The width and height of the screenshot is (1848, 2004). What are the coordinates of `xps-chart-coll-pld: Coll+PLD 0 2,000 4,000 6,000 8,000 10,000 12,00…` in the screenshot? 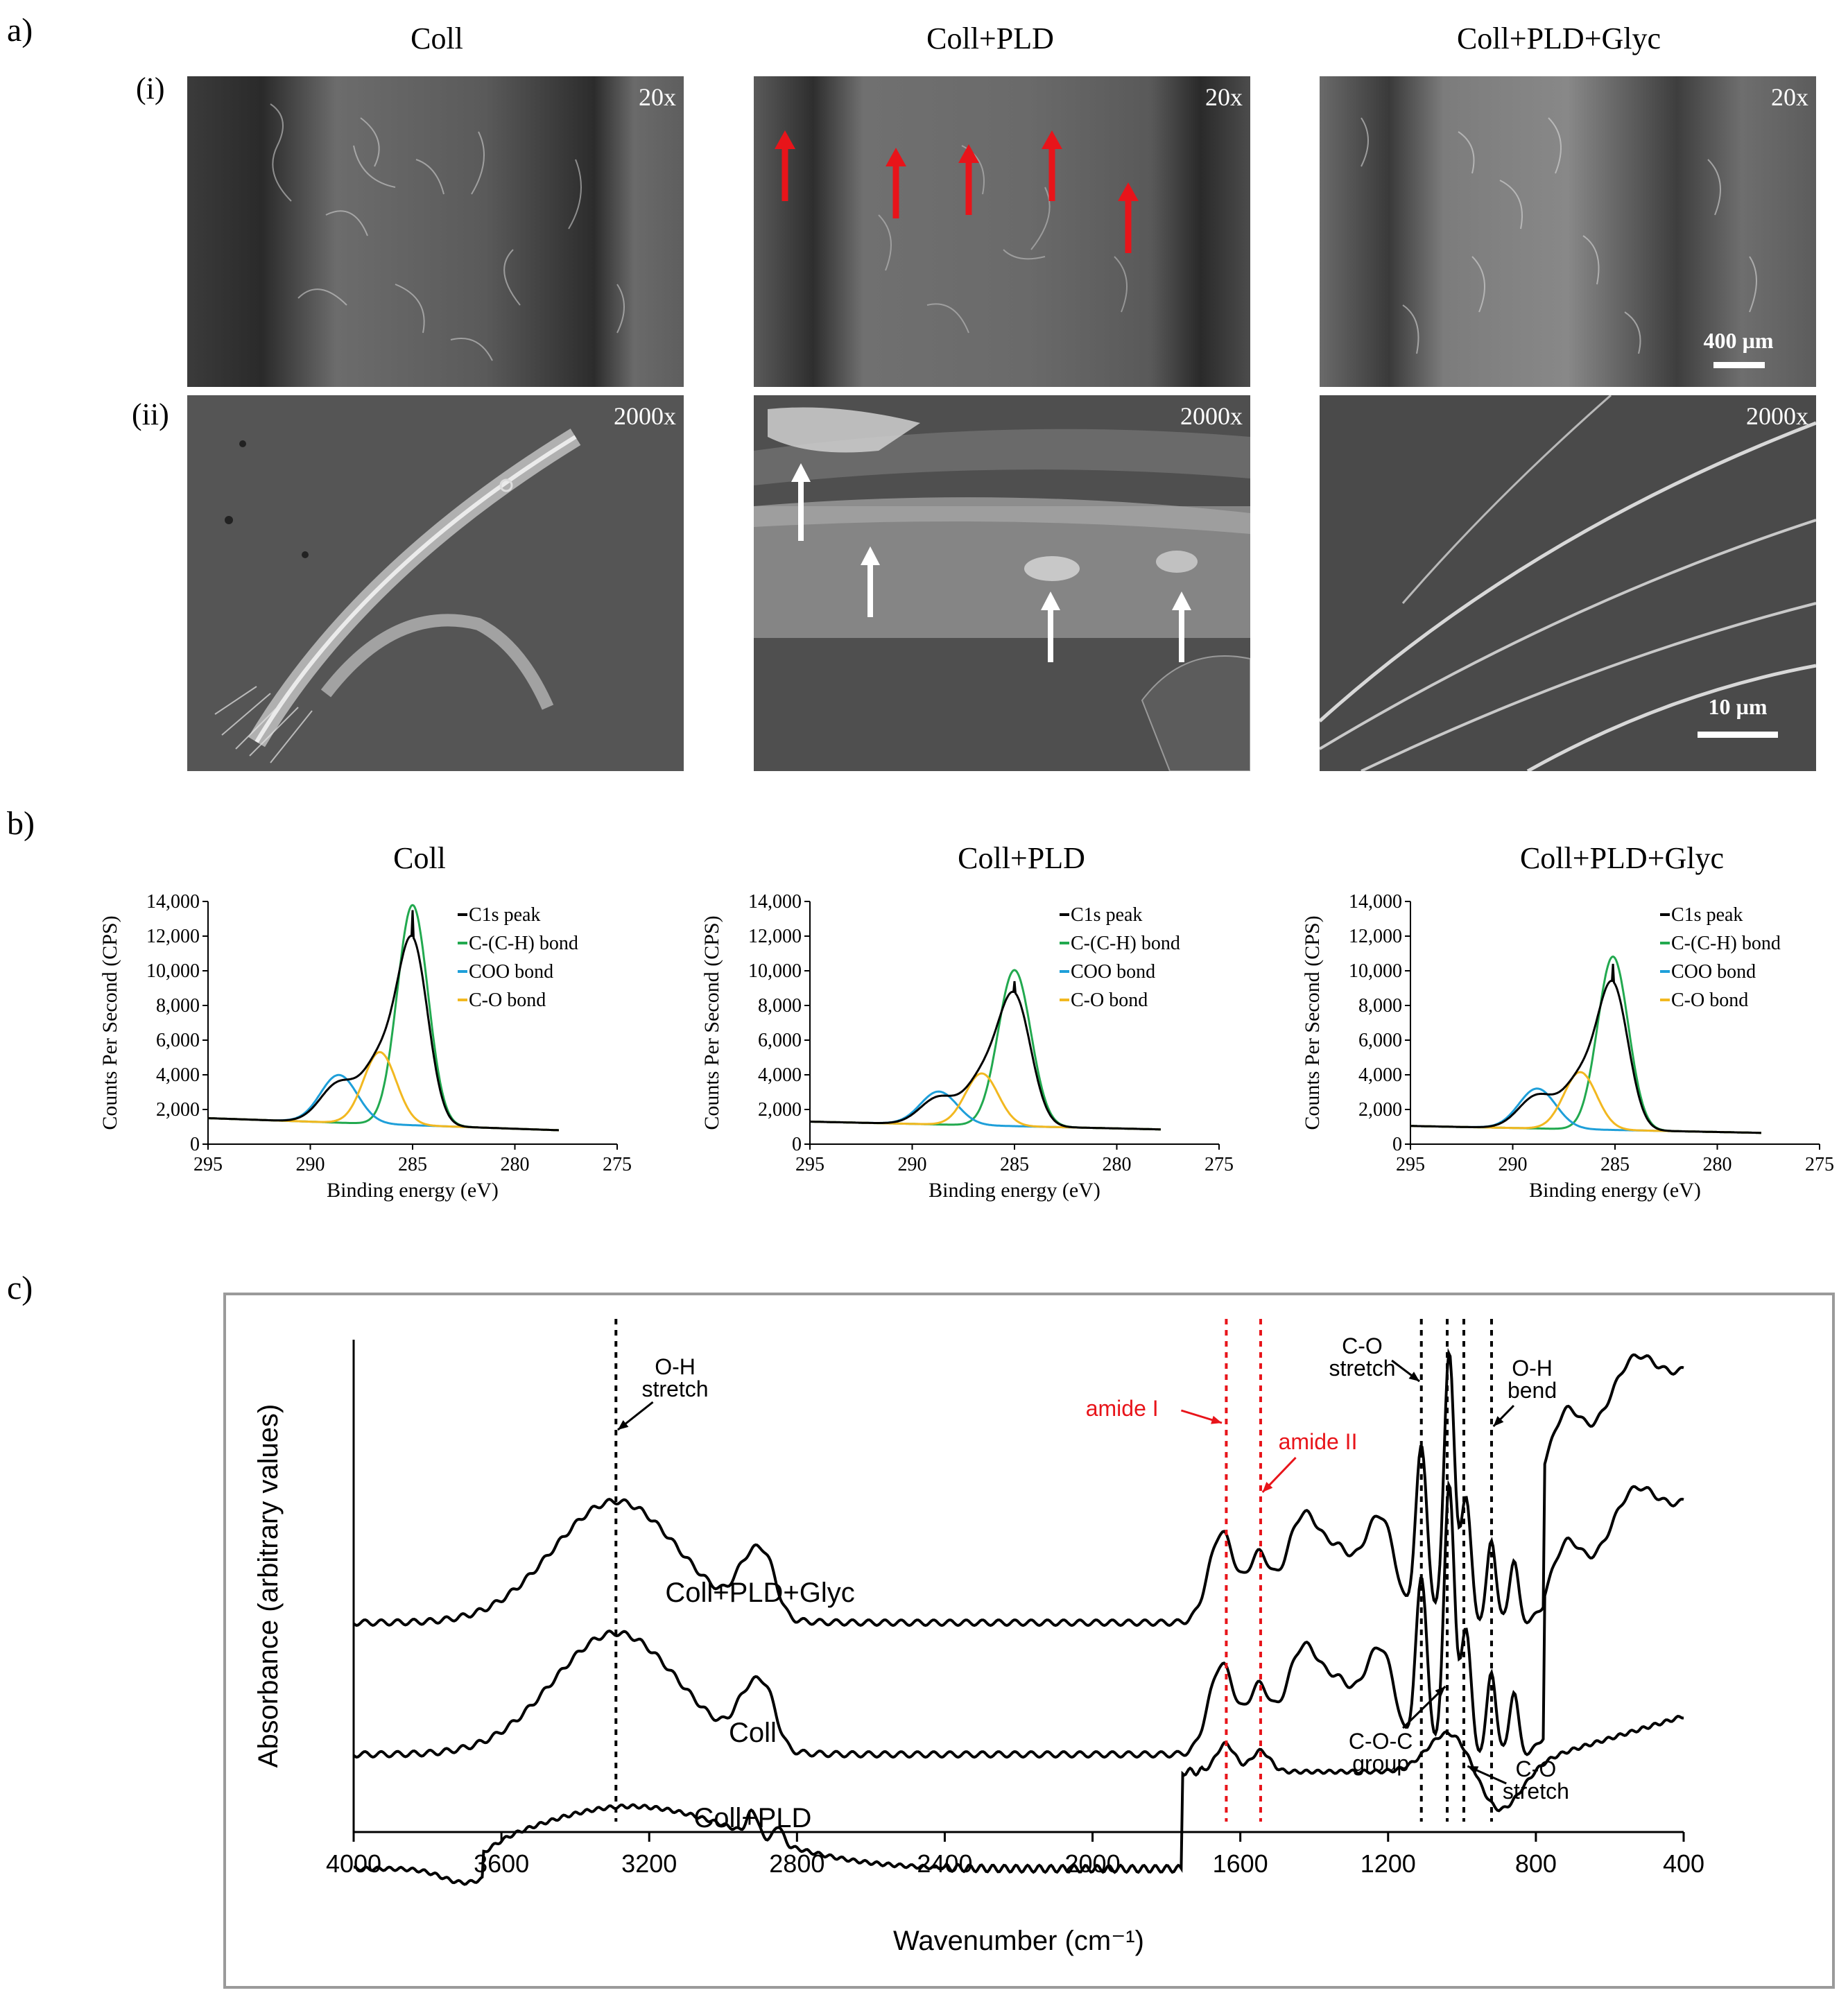 It's located at (967, 1021).